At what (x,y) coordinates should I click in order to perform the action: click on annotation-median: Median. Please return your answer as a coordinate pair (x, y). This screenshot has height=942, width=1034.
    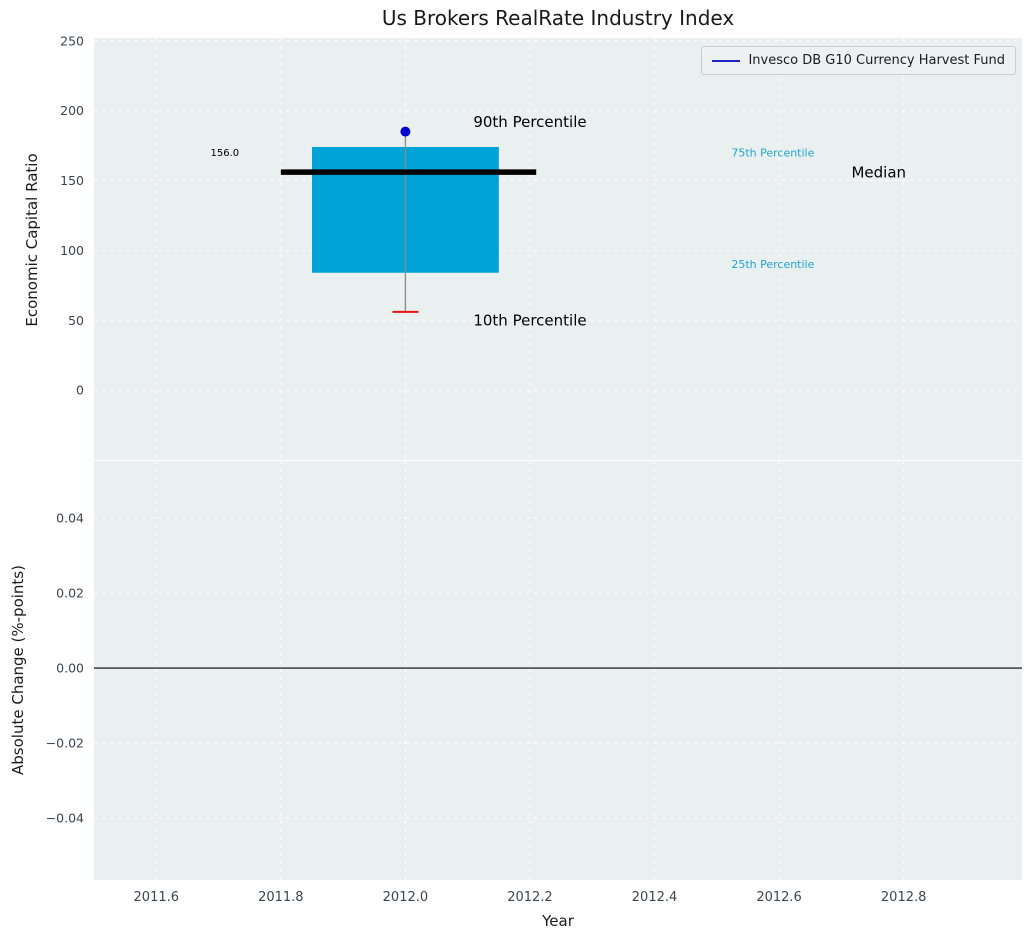
    Looking at the image, I should click on (878, 172).